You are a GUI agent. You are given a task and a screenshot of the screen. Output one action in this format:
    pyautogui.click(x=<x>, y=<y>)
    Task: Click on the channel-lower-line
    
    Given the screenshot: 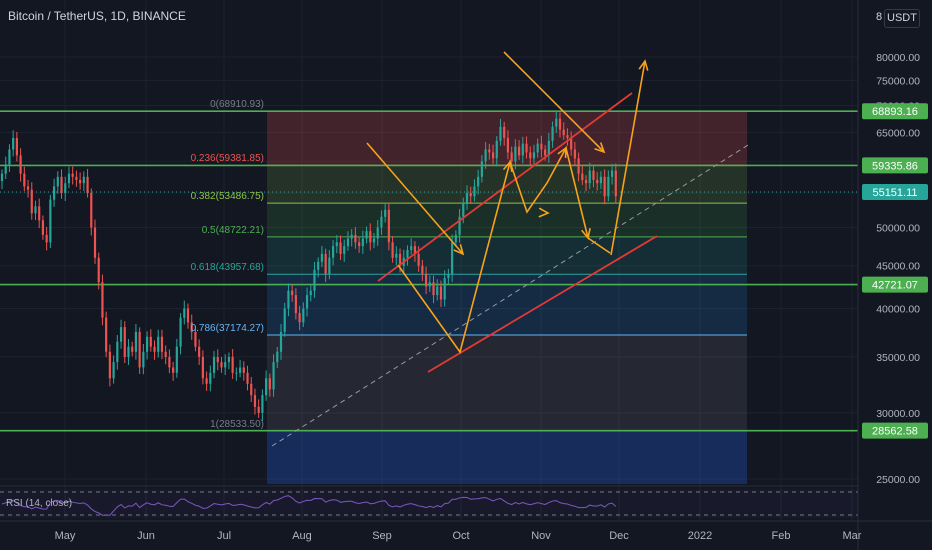 What is the action you would take?
    pyautogui.click(x=542, y=304)
    